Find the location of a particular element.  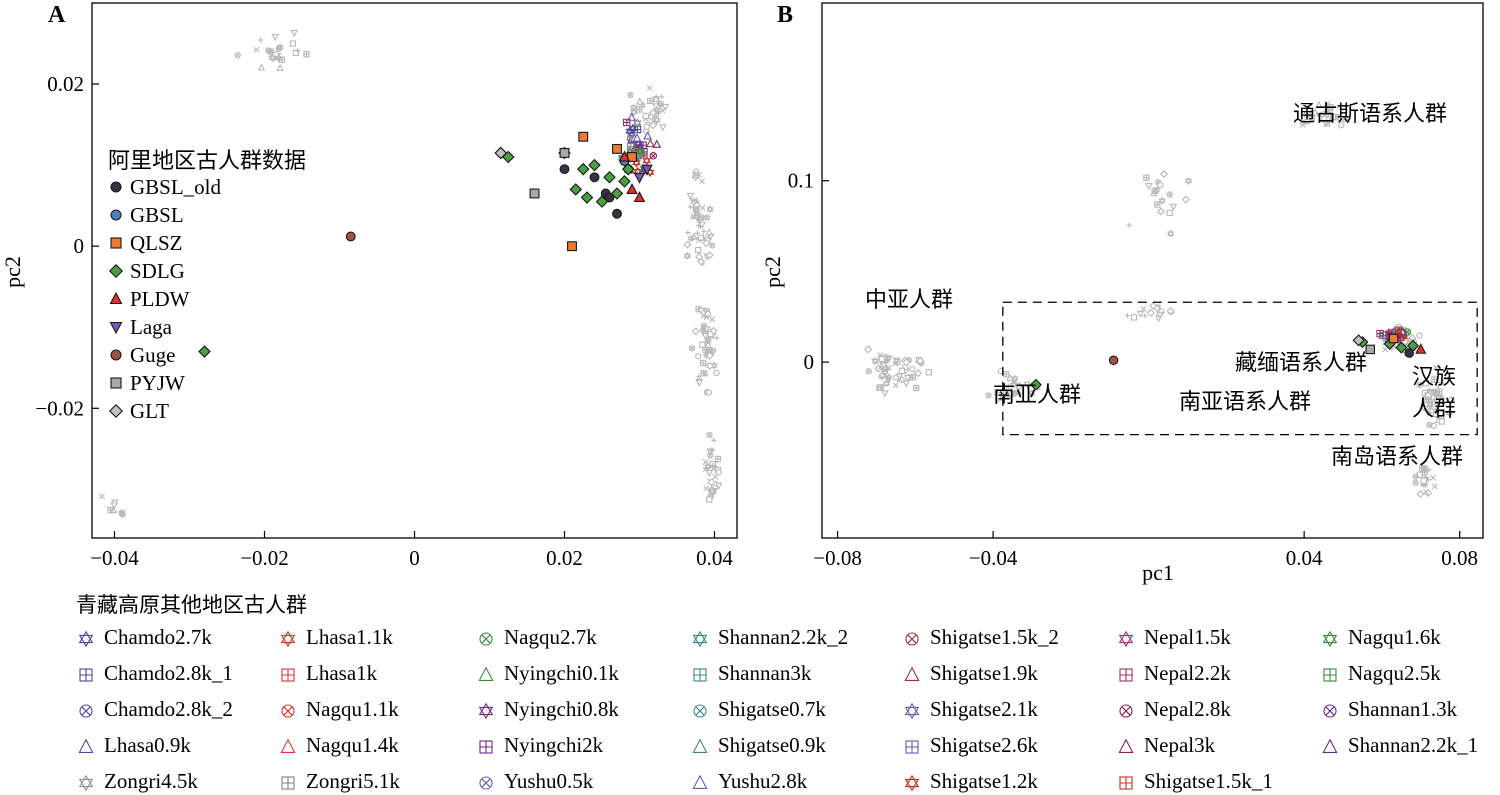

annotation-central-asian: 中亚人群 is located at coordinates (909, 299).